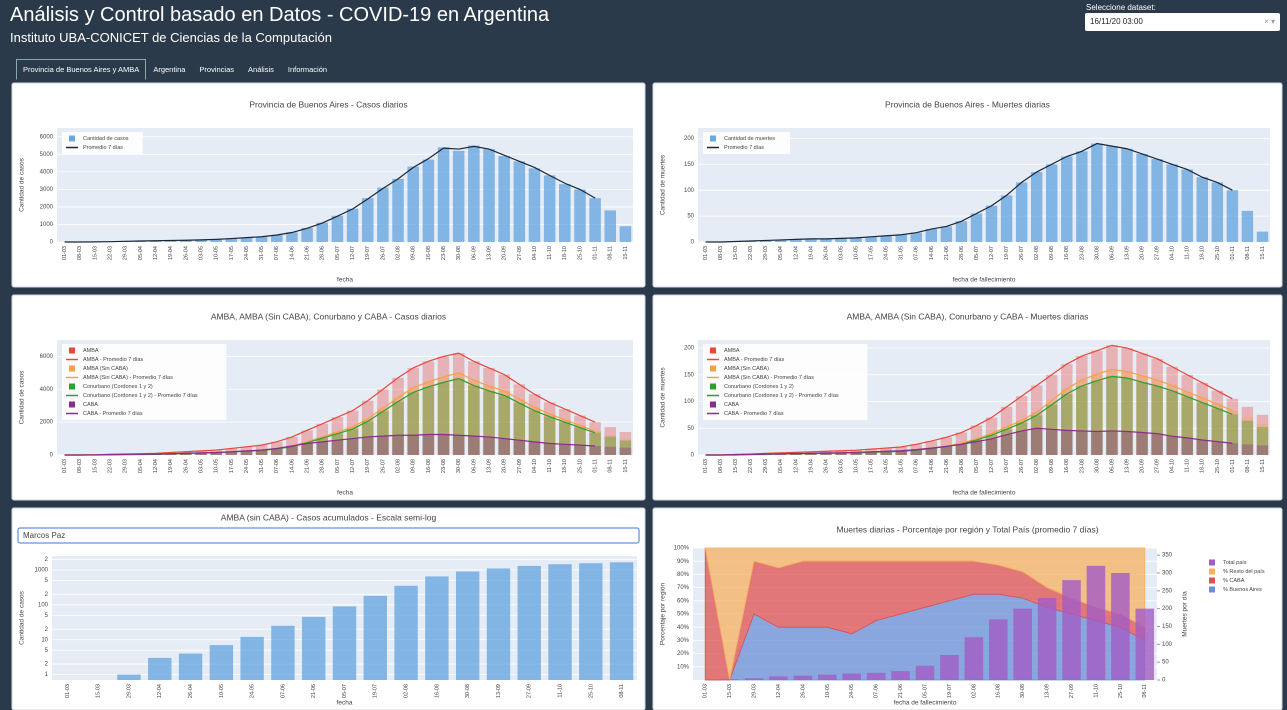  Describe the element at coordinates (1242, 590) in the screenshot. I see `legend-label: % Buenos Aires` at that location.